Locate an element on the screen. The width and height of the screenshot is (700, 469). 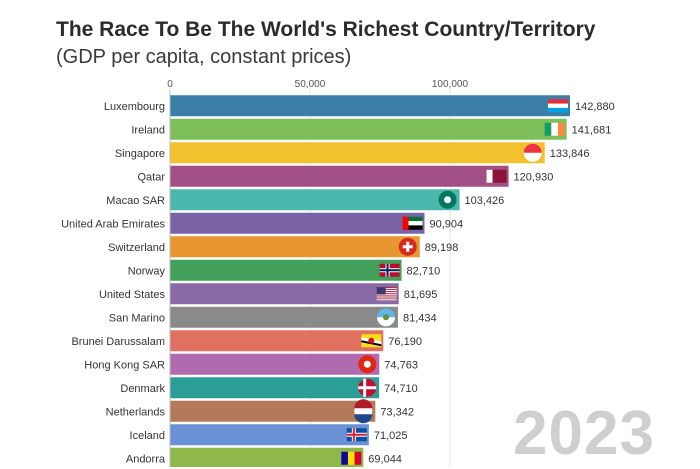
category-label: Macao SAR is located at coordinates (135, 201).